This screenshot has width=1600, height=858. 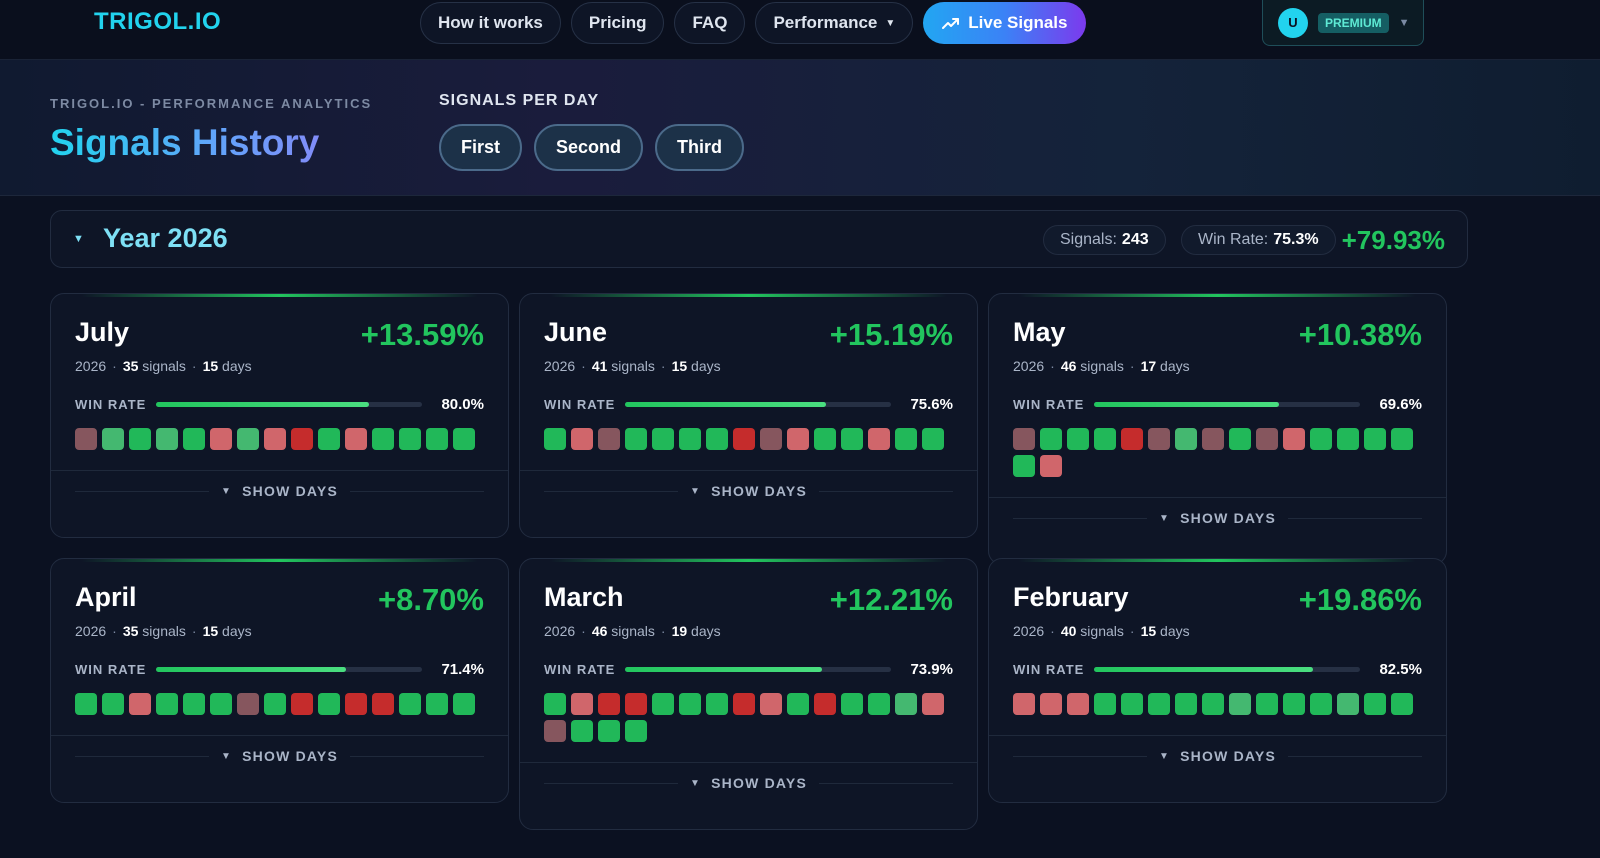 I want to click on nav-performance-dropdown: Performance ▼, so click(x=834, y=23).